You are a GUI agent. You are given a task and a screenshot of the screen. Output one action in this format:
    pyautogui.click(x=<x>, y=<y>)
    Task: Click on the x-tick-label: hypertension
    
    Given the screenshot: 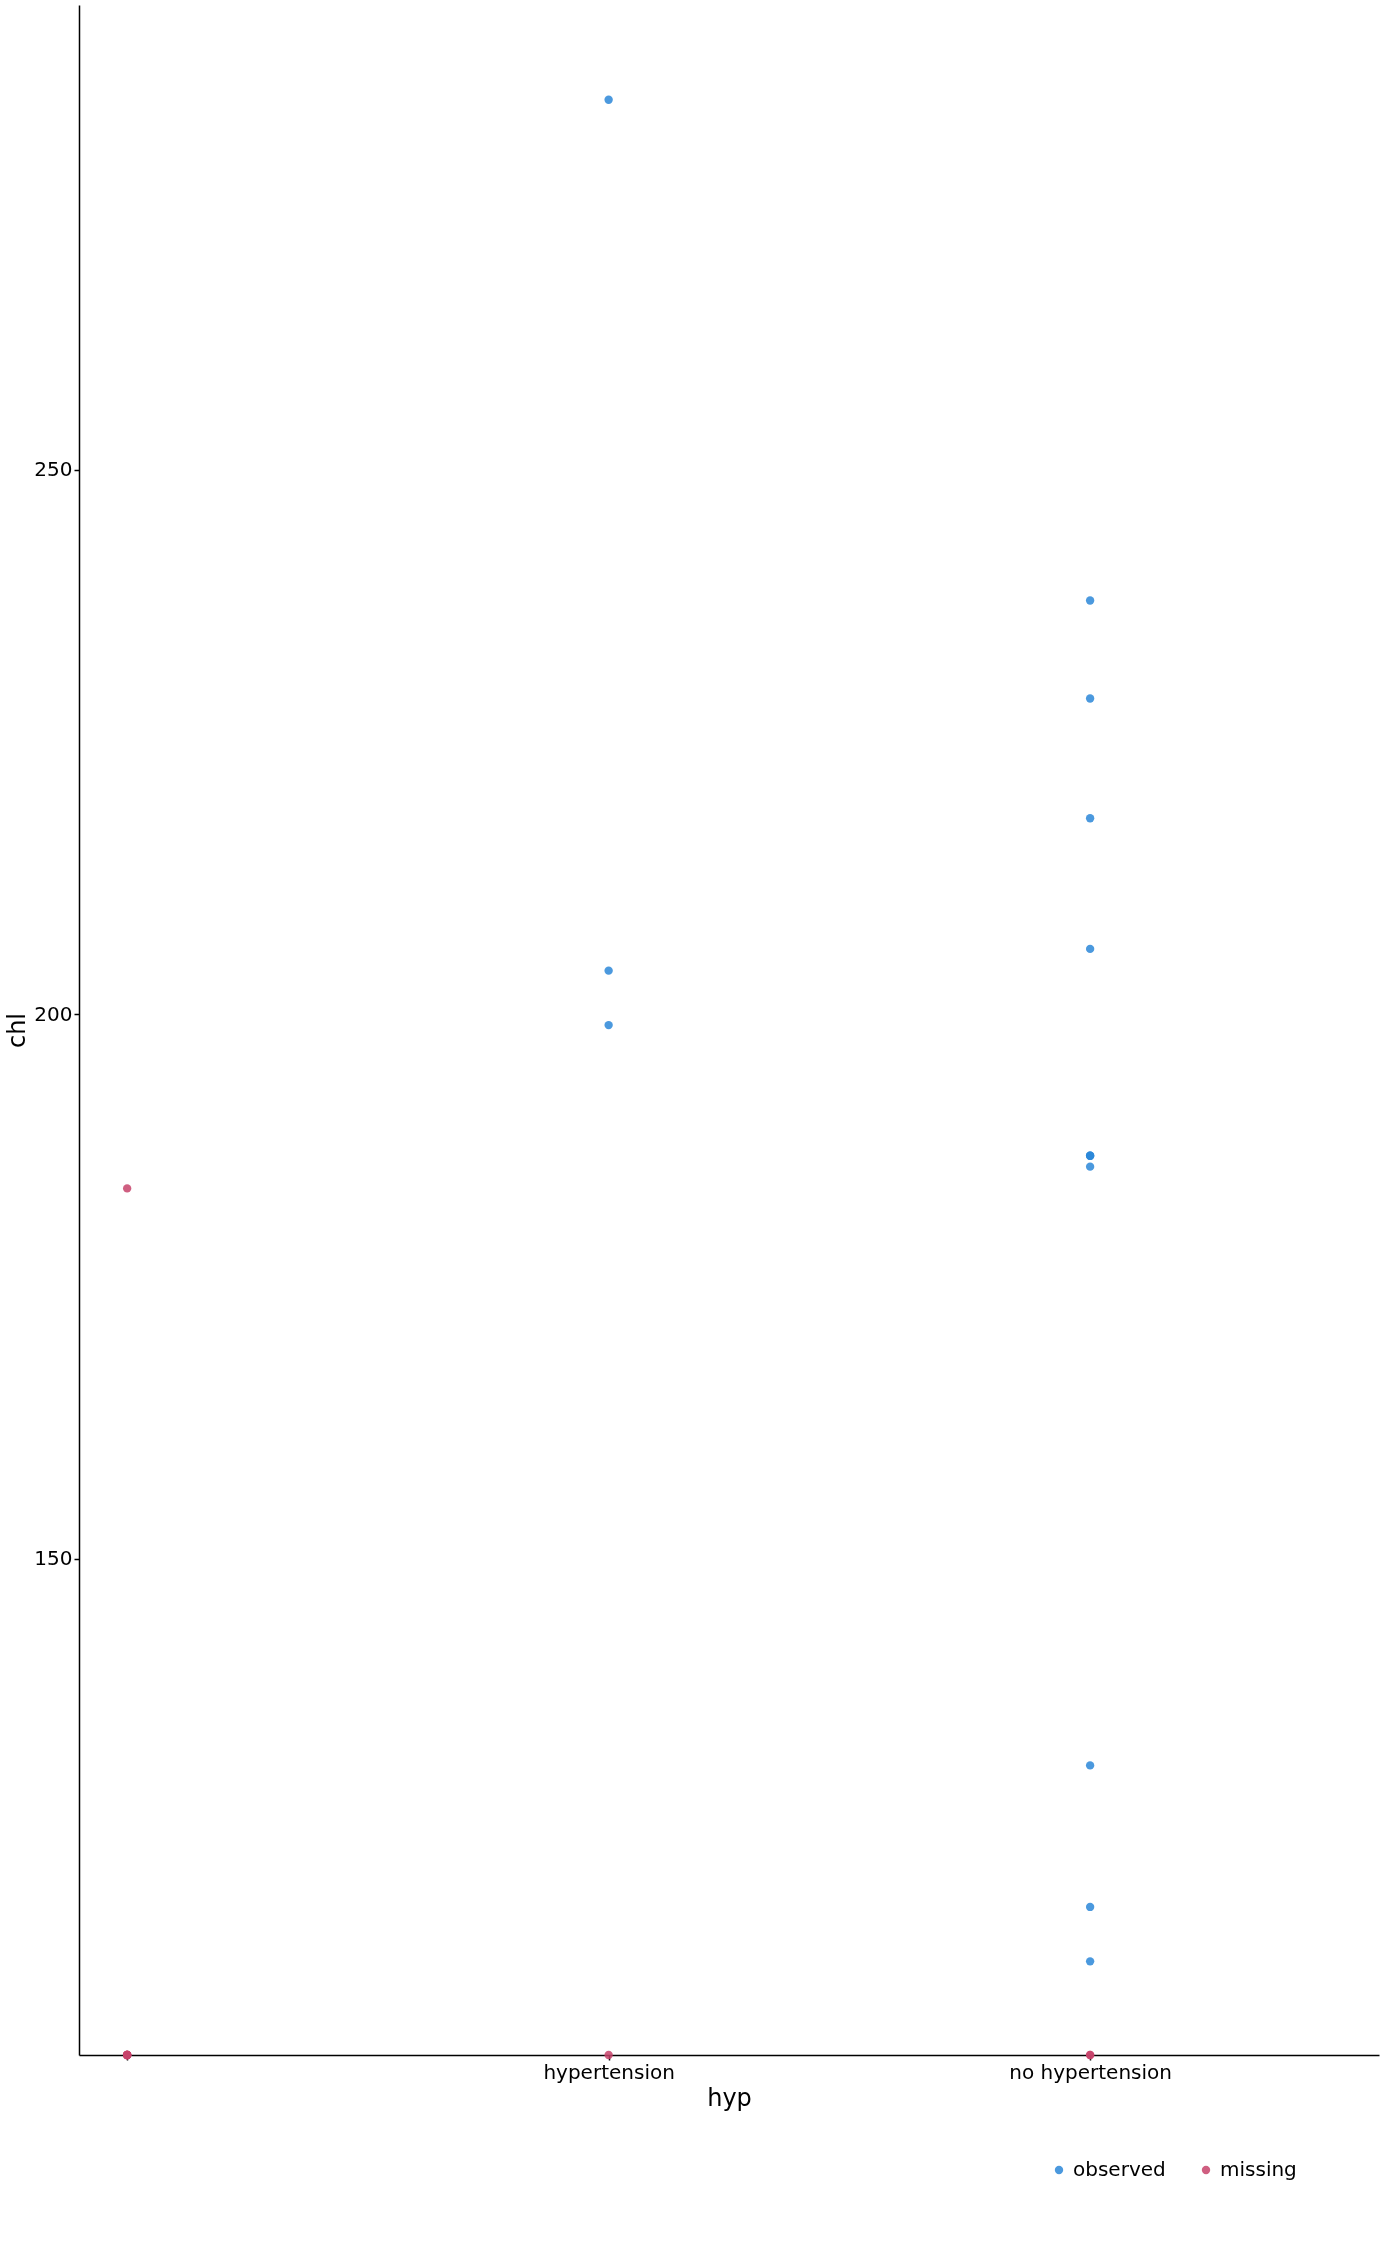 What is the action you would take?
    pyautogui.click(x=609, y=2071)
    